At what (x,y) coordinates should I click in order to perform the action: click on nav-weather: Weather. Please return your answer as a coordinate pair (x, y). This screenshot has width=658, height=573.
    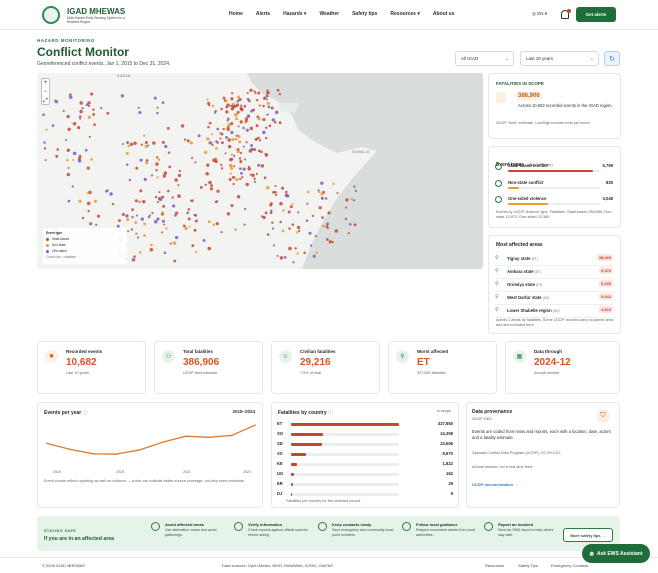
    Looking at the image, I should click on (329, 14).